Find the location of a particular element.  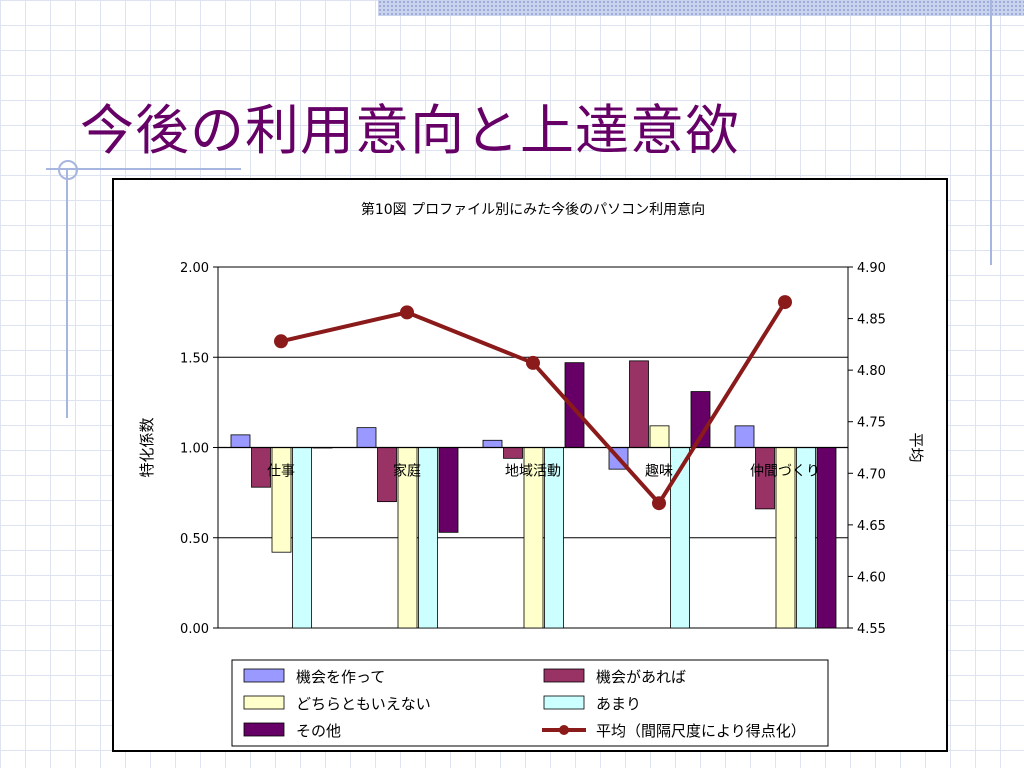

decoration-line-right is located at coordinates (991, 132).